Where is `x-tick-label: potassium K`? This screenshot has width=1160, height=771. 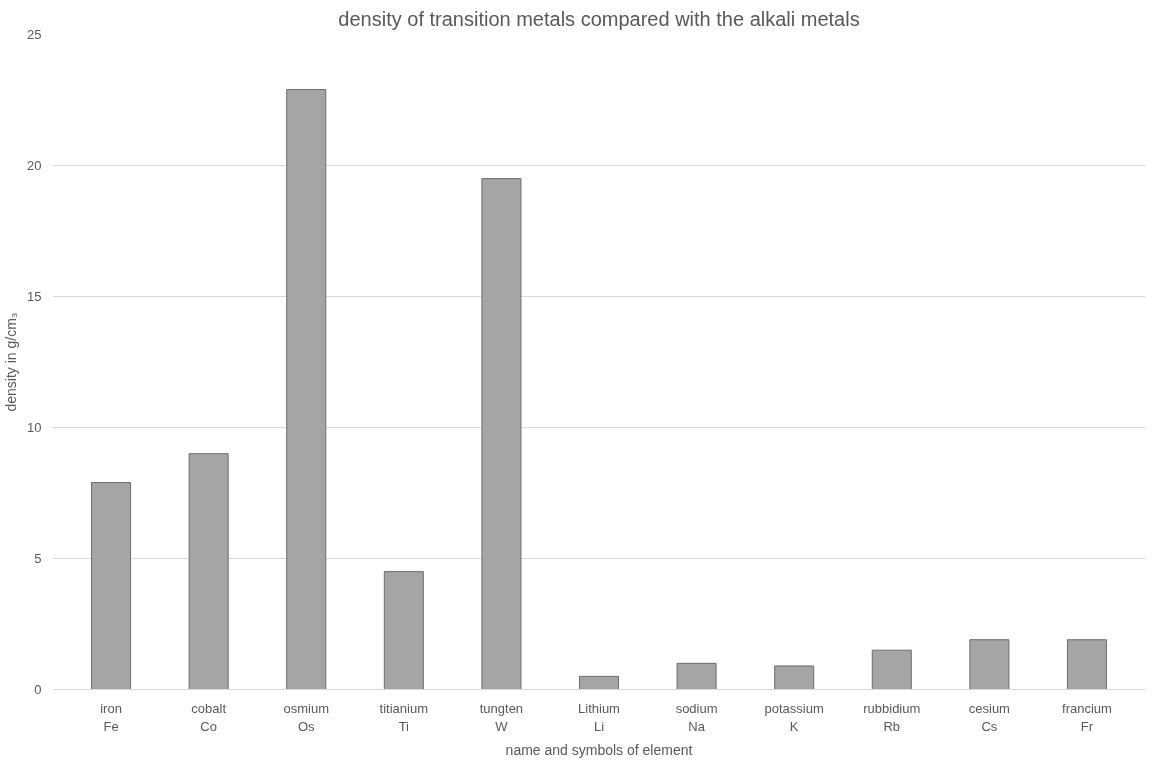 x-tick-label: potassium K is located at coordinates (794, 717).